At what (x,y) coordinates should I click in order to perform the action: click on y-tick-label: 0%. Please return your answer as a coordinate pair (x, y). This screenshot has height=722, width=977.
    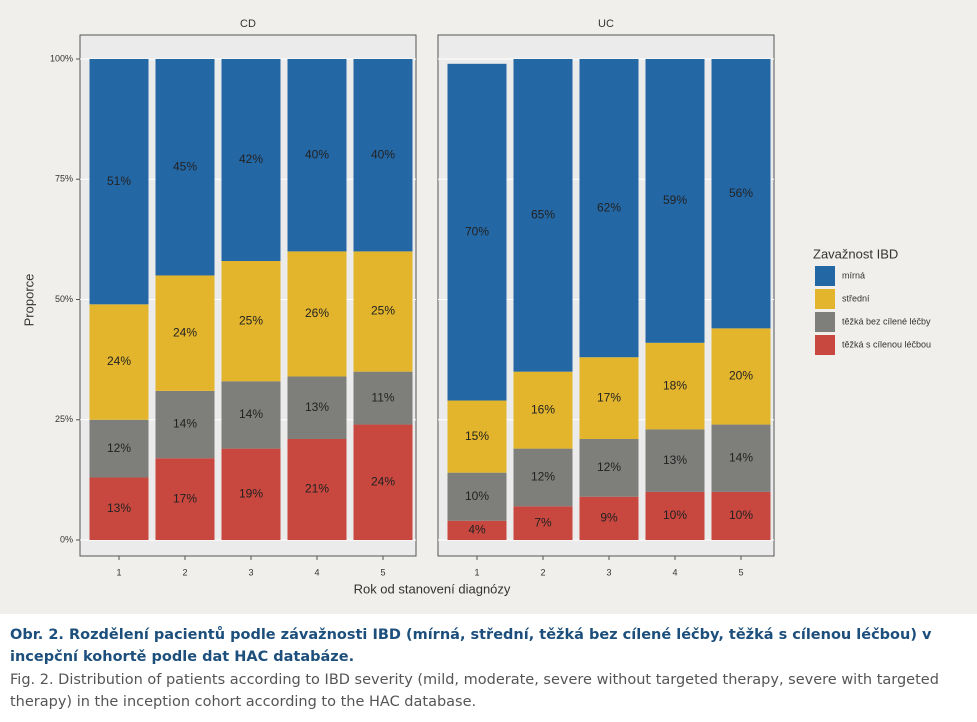
    Looking at the image, I should click on (66, 539).